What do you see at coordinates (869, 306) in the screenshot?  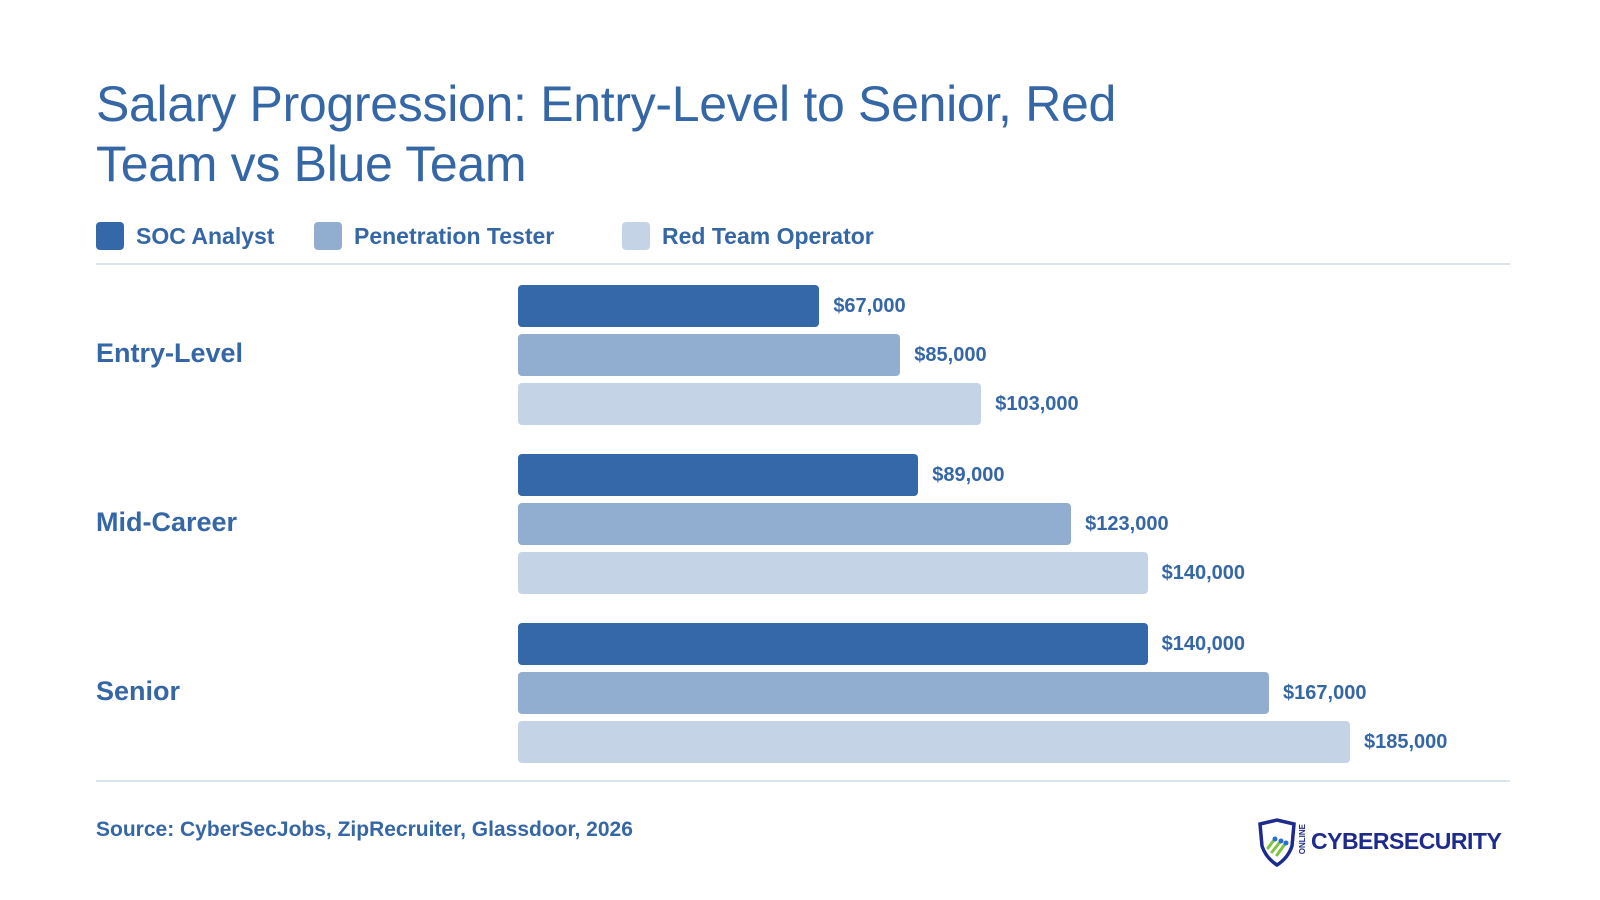 I see `data-label: $67,000` at bounding box center [869, 306].